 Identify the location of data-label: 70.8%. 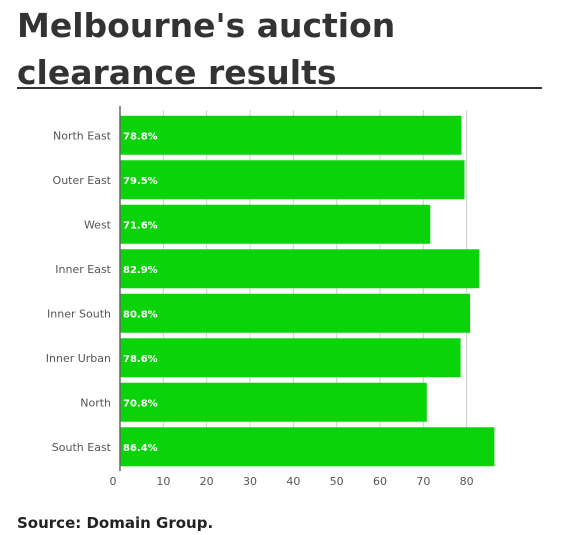
(140, 403).